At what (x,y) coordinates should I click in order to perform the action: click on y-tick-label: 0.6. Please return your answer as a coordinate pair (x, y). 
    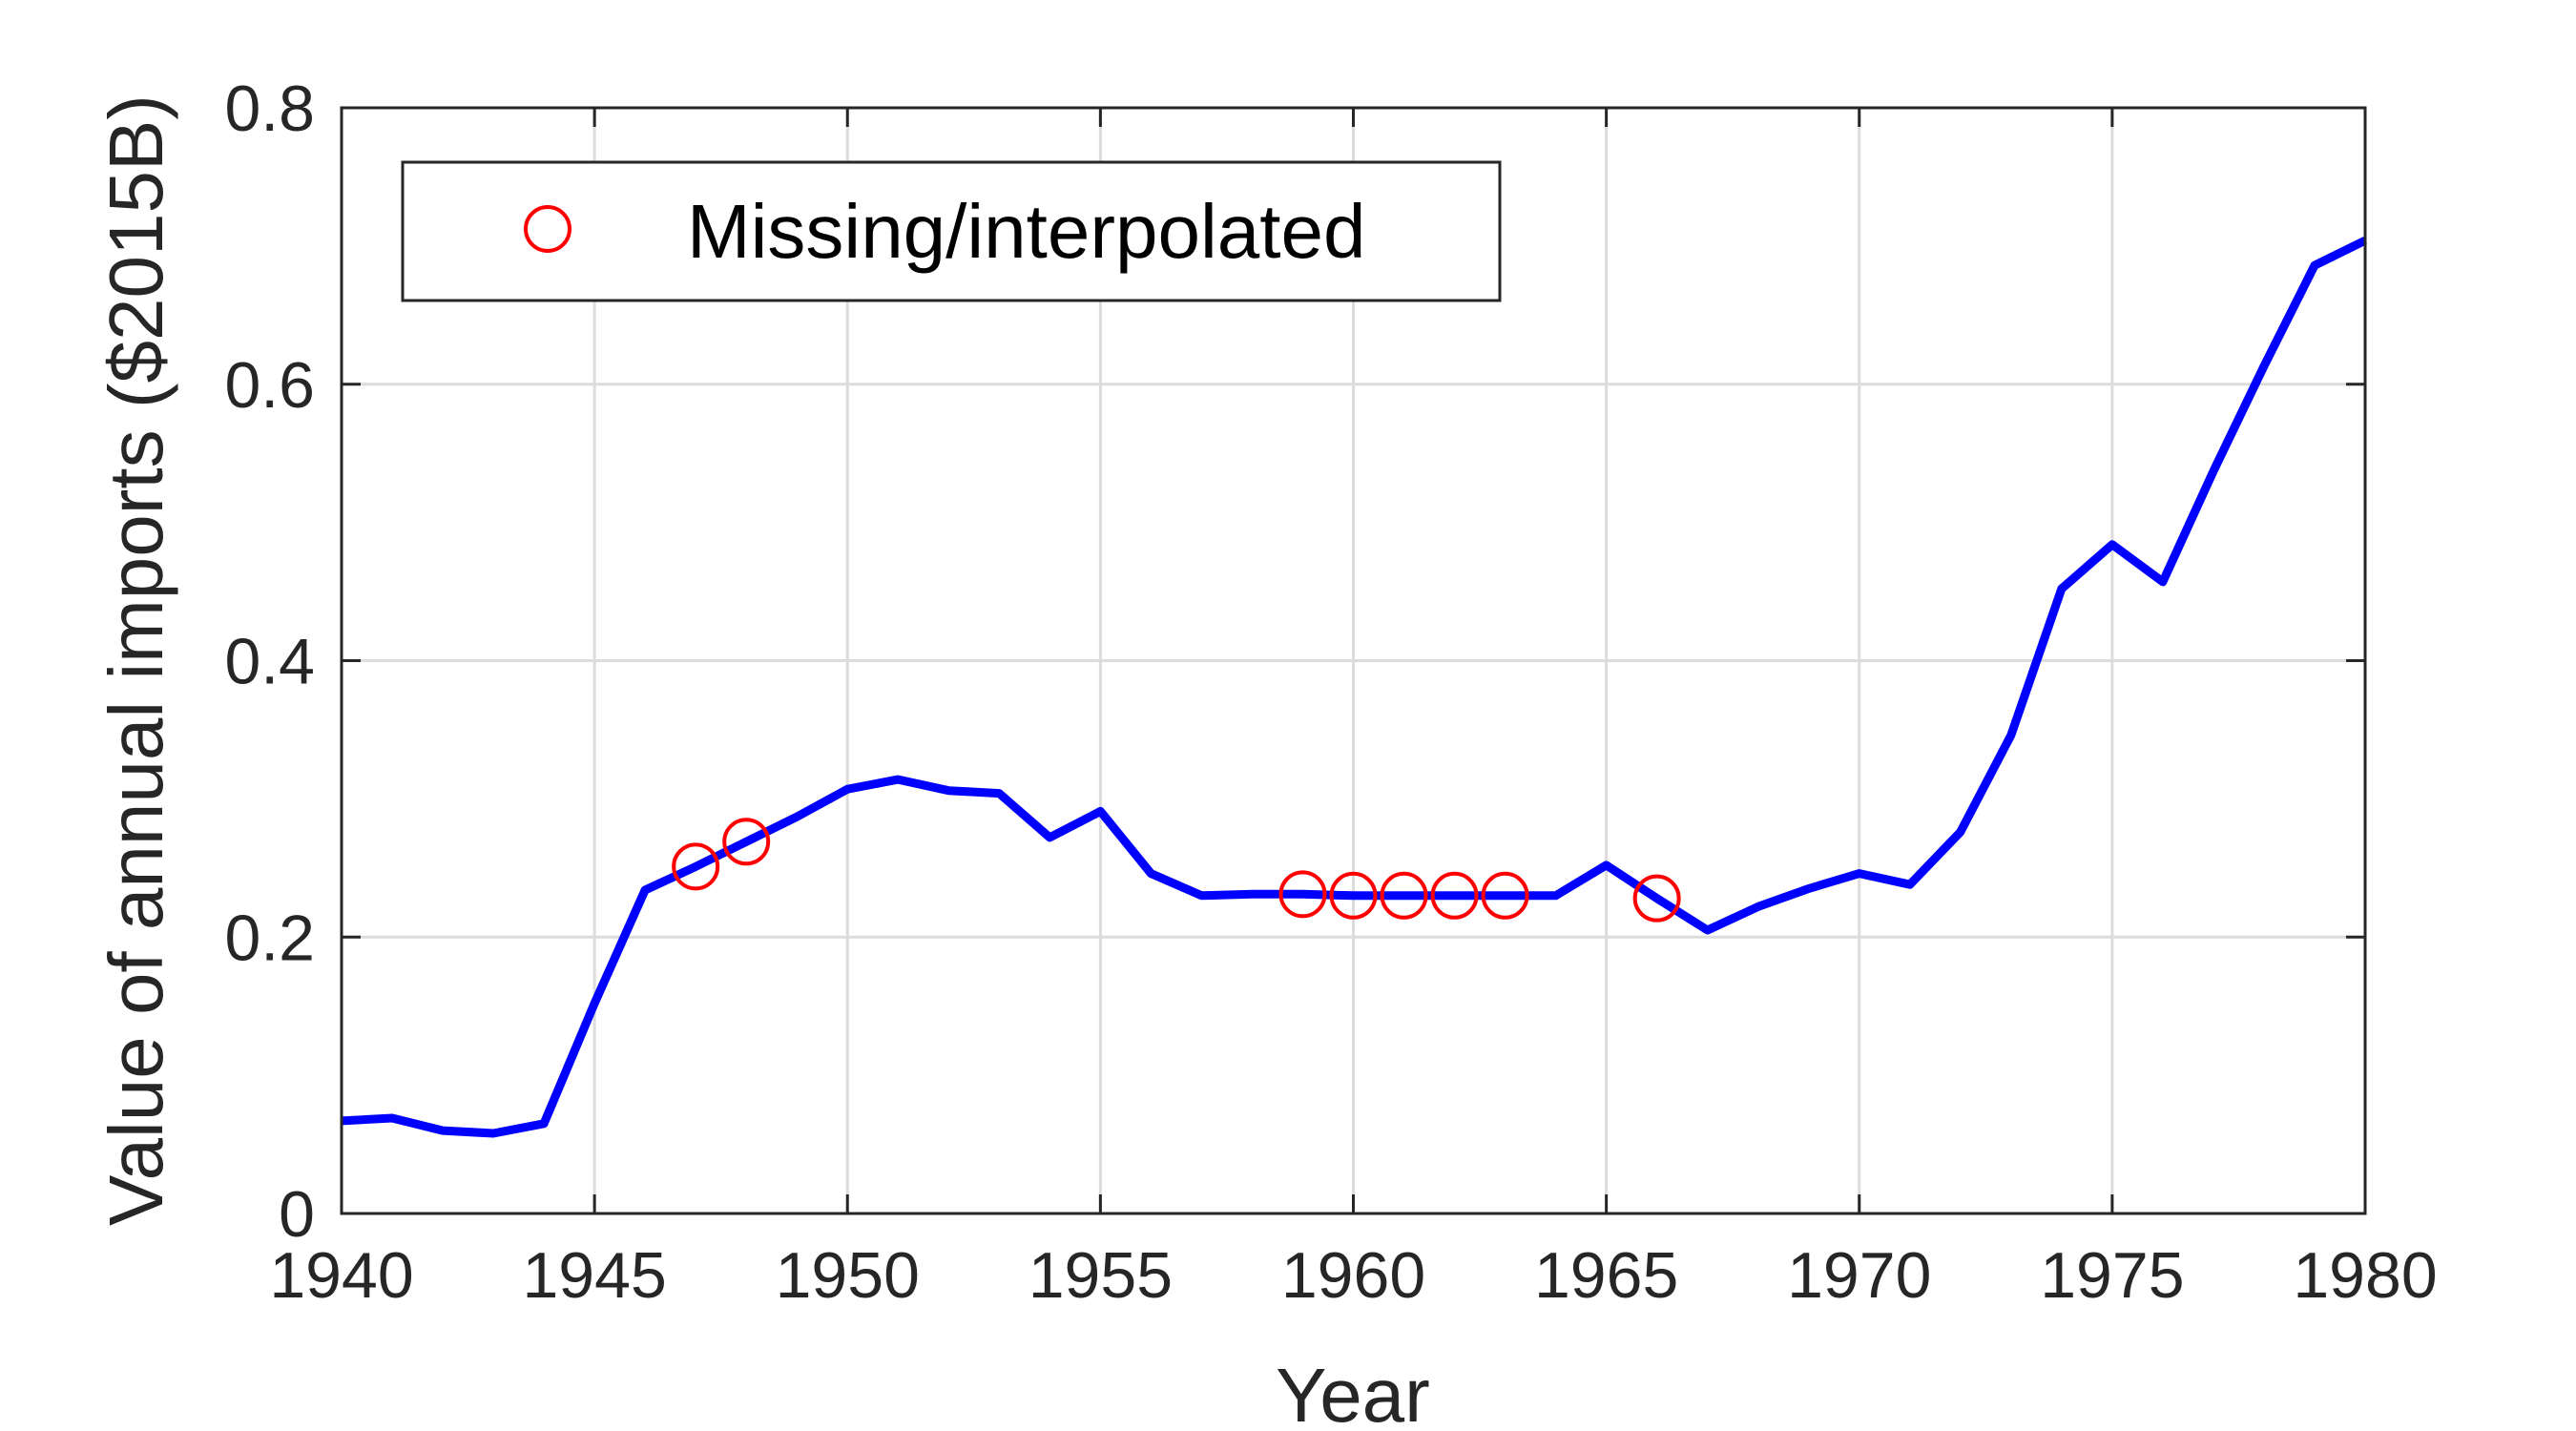
    Looking at the image, I should click on (269, 385).